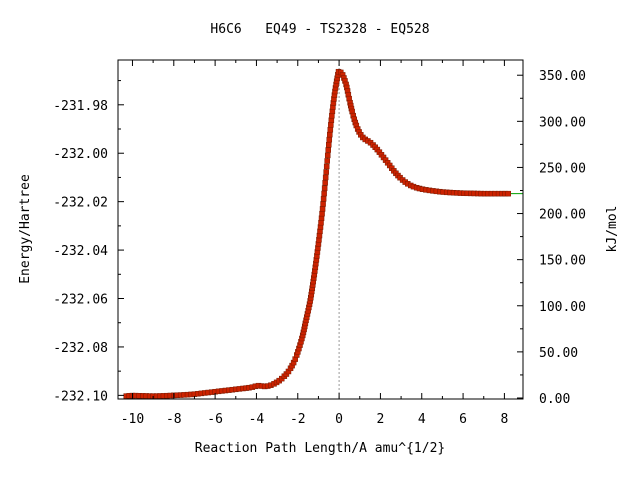 This screenshot has height=480, width=640. I want to click on x-tick-label: -2, so click(298, 419).